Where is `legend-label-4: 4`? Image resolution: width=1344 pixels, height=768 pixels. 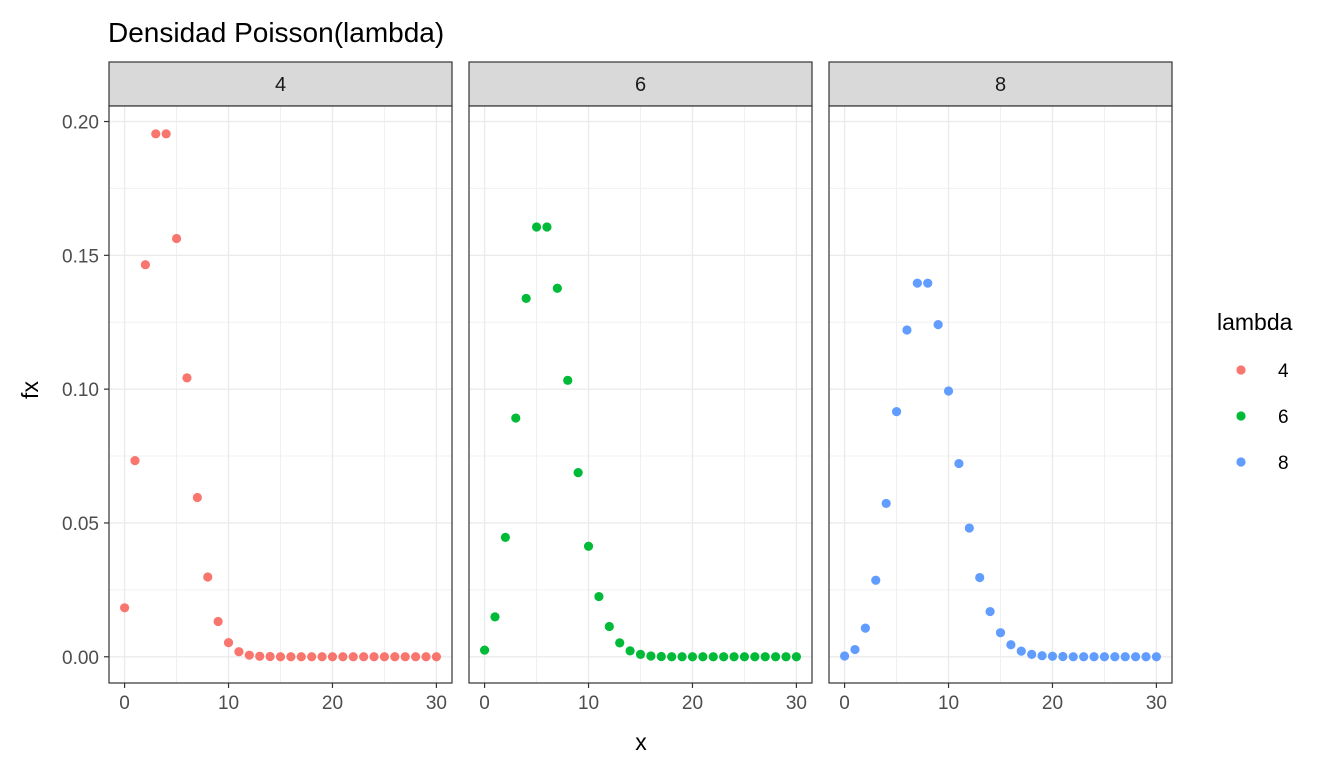
legend-label-4: 4 is located at coordinates (1283, 371).